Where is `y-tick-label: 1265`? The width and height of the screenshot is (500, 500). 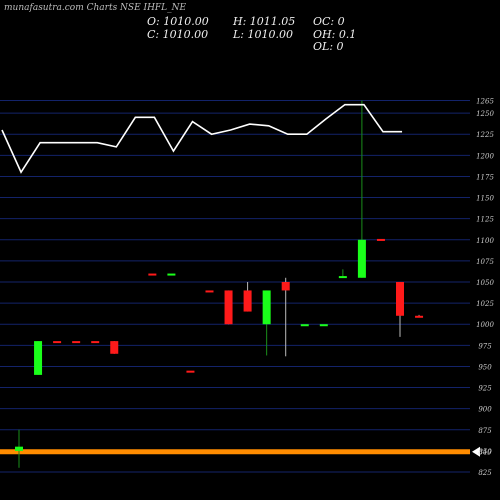 y-tick-label: 1265 is located at coordinates (485, 101).